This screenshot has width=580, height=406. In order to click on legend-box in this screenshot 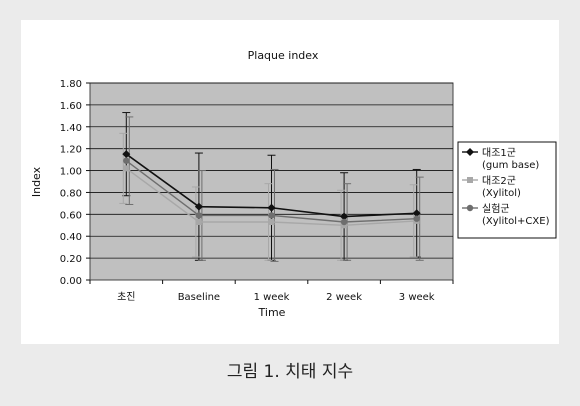, I will do `click(507, 190)`.